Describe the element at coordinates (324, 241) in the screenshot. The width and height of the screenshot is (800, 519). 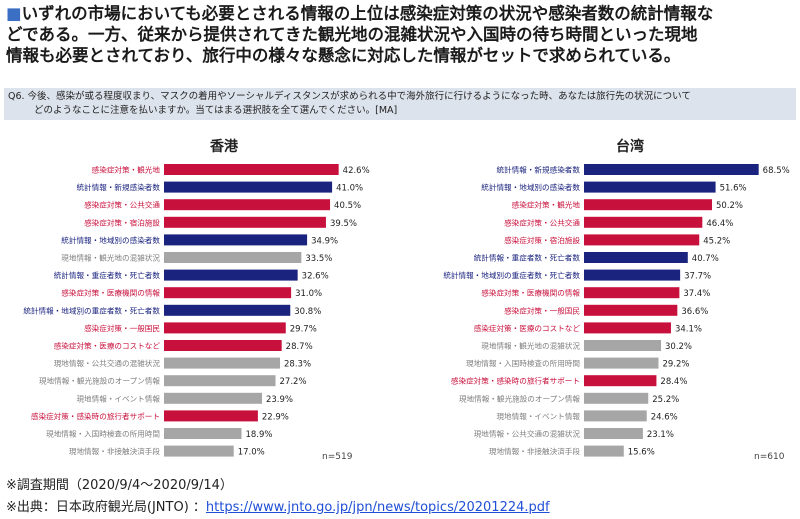
I see `value-label: 34.9%` at that location.